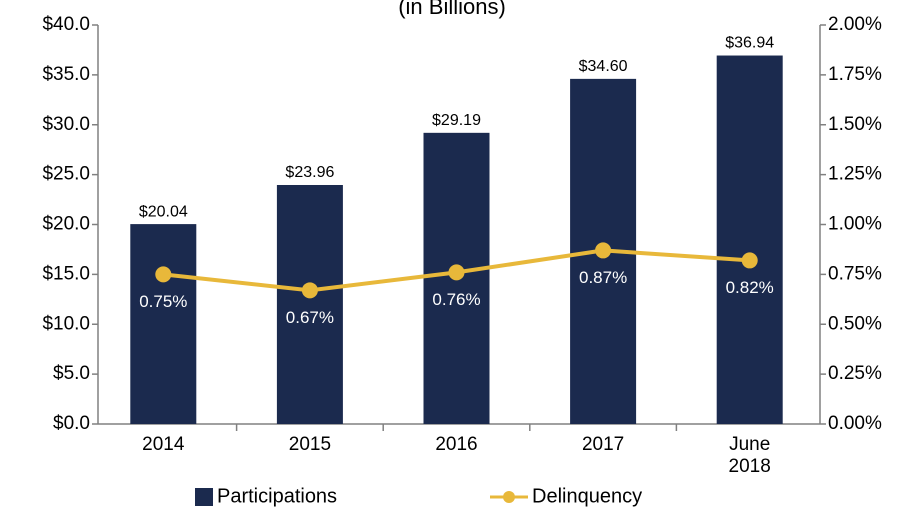 Image resolution: width=915 pixels, height=512 pixels. I want to click on line-value-label: 0.87%, so click(603, 277).